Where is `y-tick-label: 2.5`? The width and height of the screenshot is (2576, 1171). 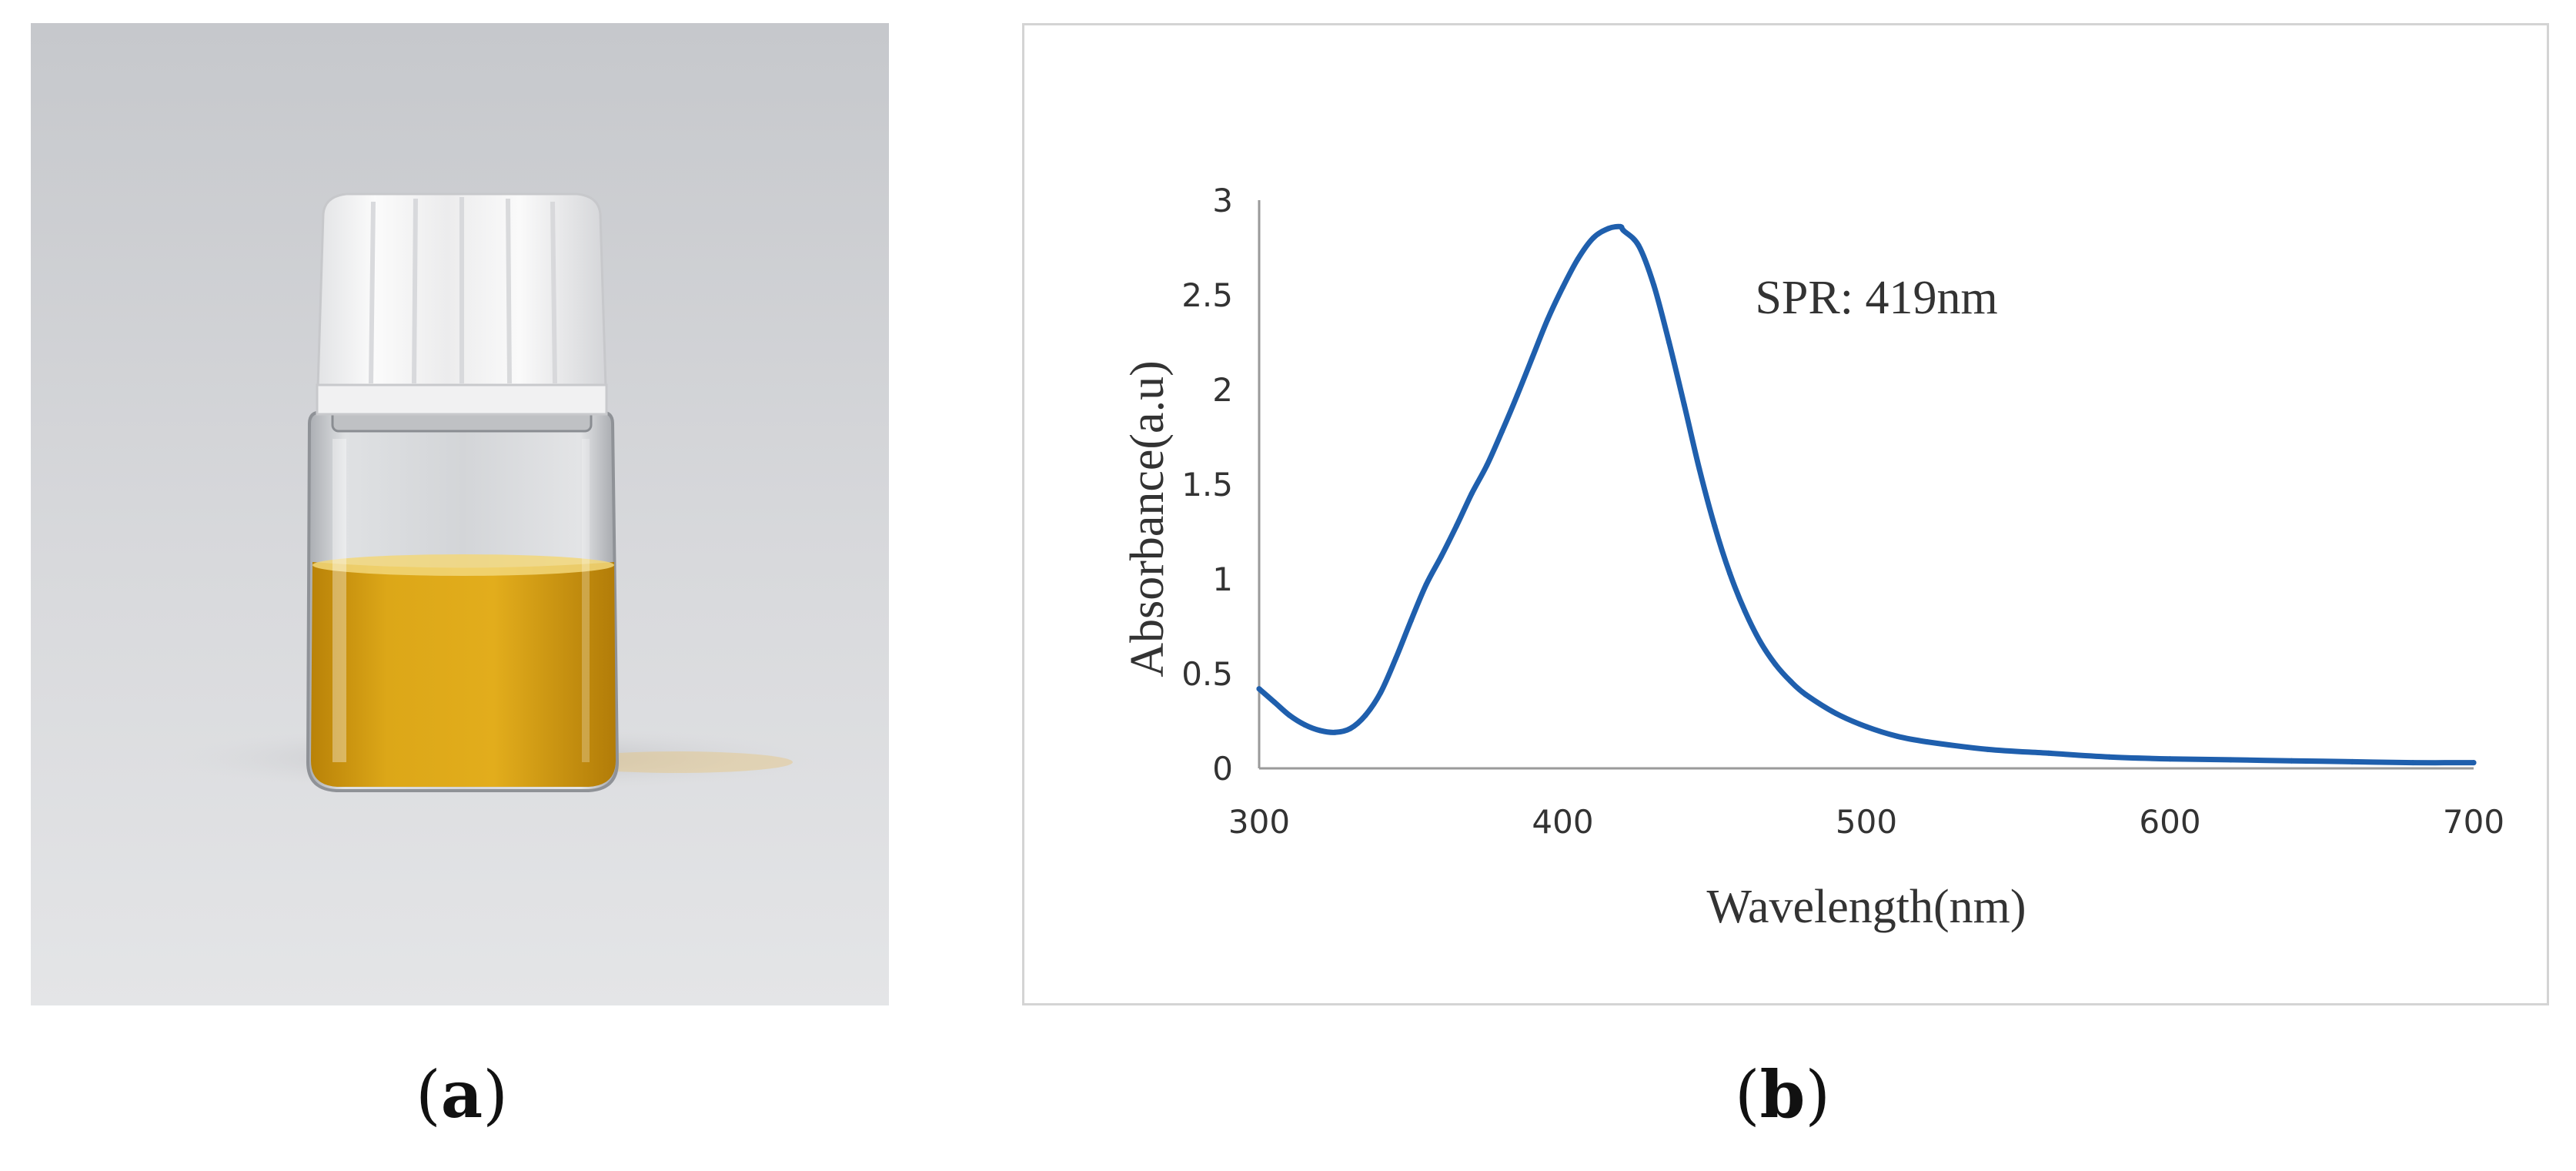
y-tick-label: 2.5 is located at coordinates (1207, 295).